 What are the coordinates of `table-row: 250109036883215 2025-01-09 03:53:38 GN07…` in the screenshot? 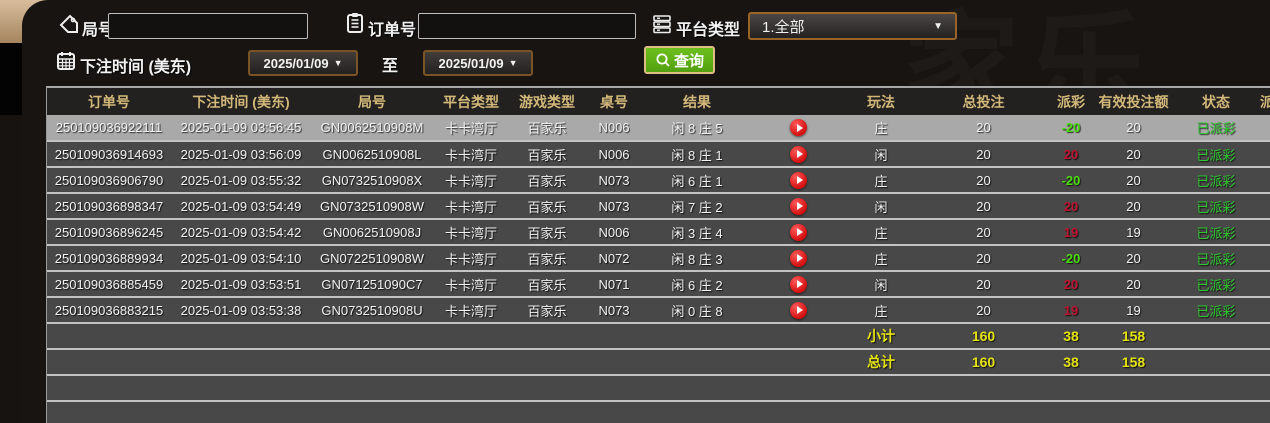 It's located at (658, 310).